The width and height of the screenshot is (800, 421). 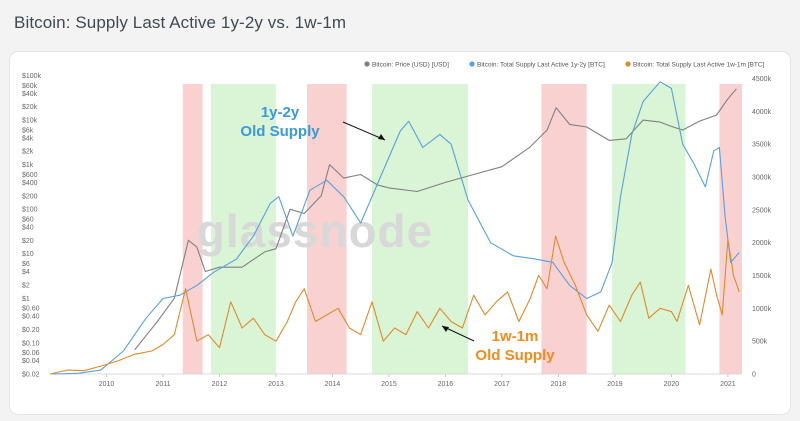 What do you see at coordinates (31, 361) in the screenshot?
I see `left-tick-label: $0.04` at bounding box center [31, 361].